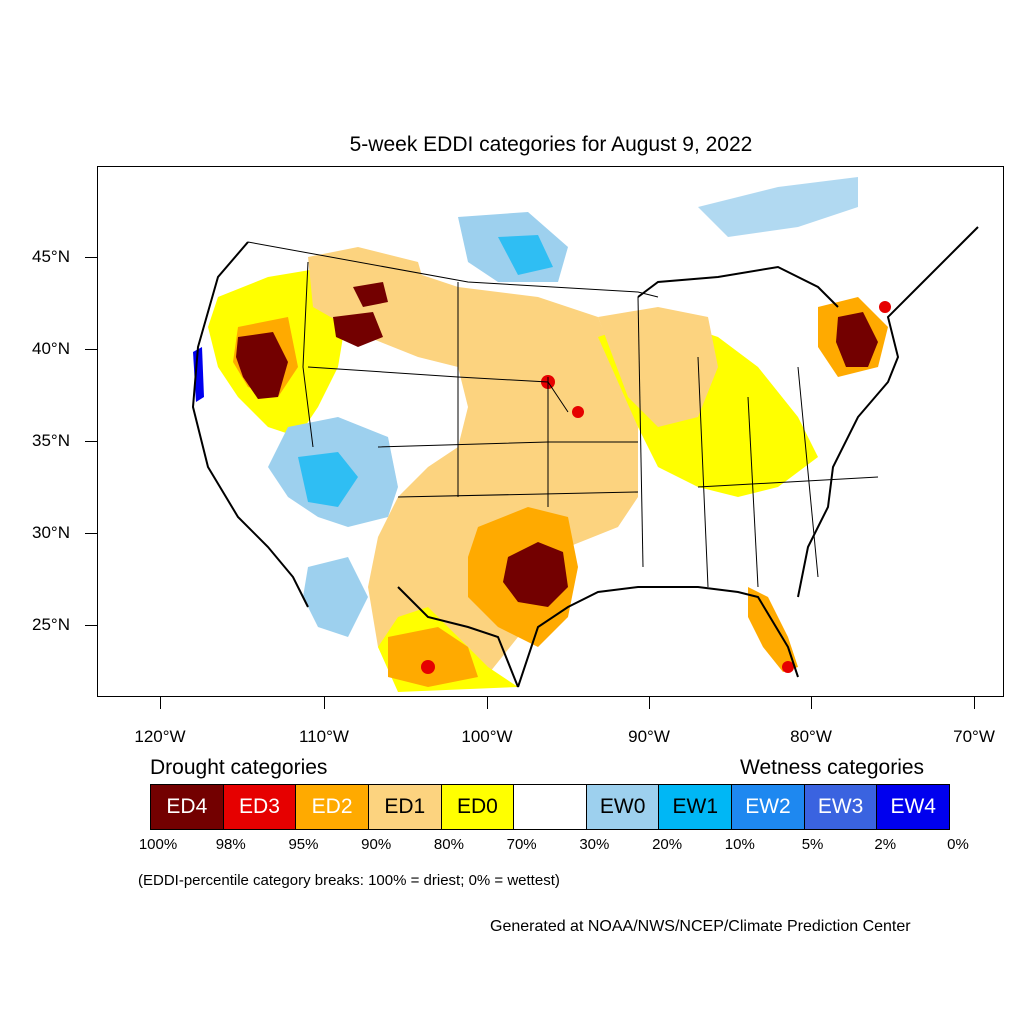 This screenshot has width=1024, height=1024. Describe the element at coordinates (370, 294) in the screenshot. I see `region-ed4-montana` at that location.